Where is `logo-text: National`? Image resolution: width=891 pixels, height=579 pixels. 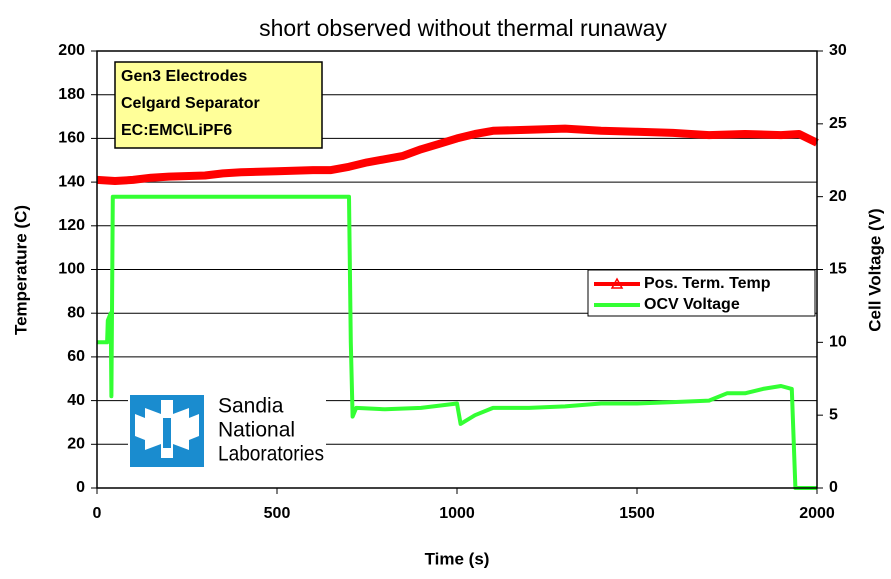
logo-text: National is located at coordinates (256, 430).